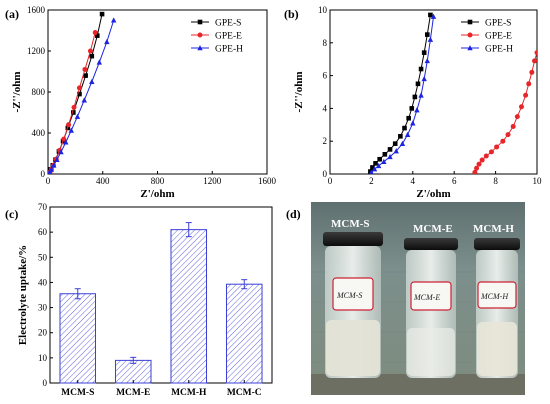  I want to click on chart-c-ytick-label: 30, so click(43, 308).